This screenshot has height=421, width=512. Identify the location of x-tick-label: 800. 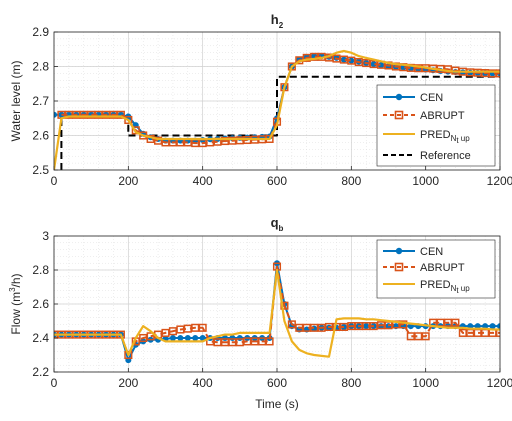
(351, 181).